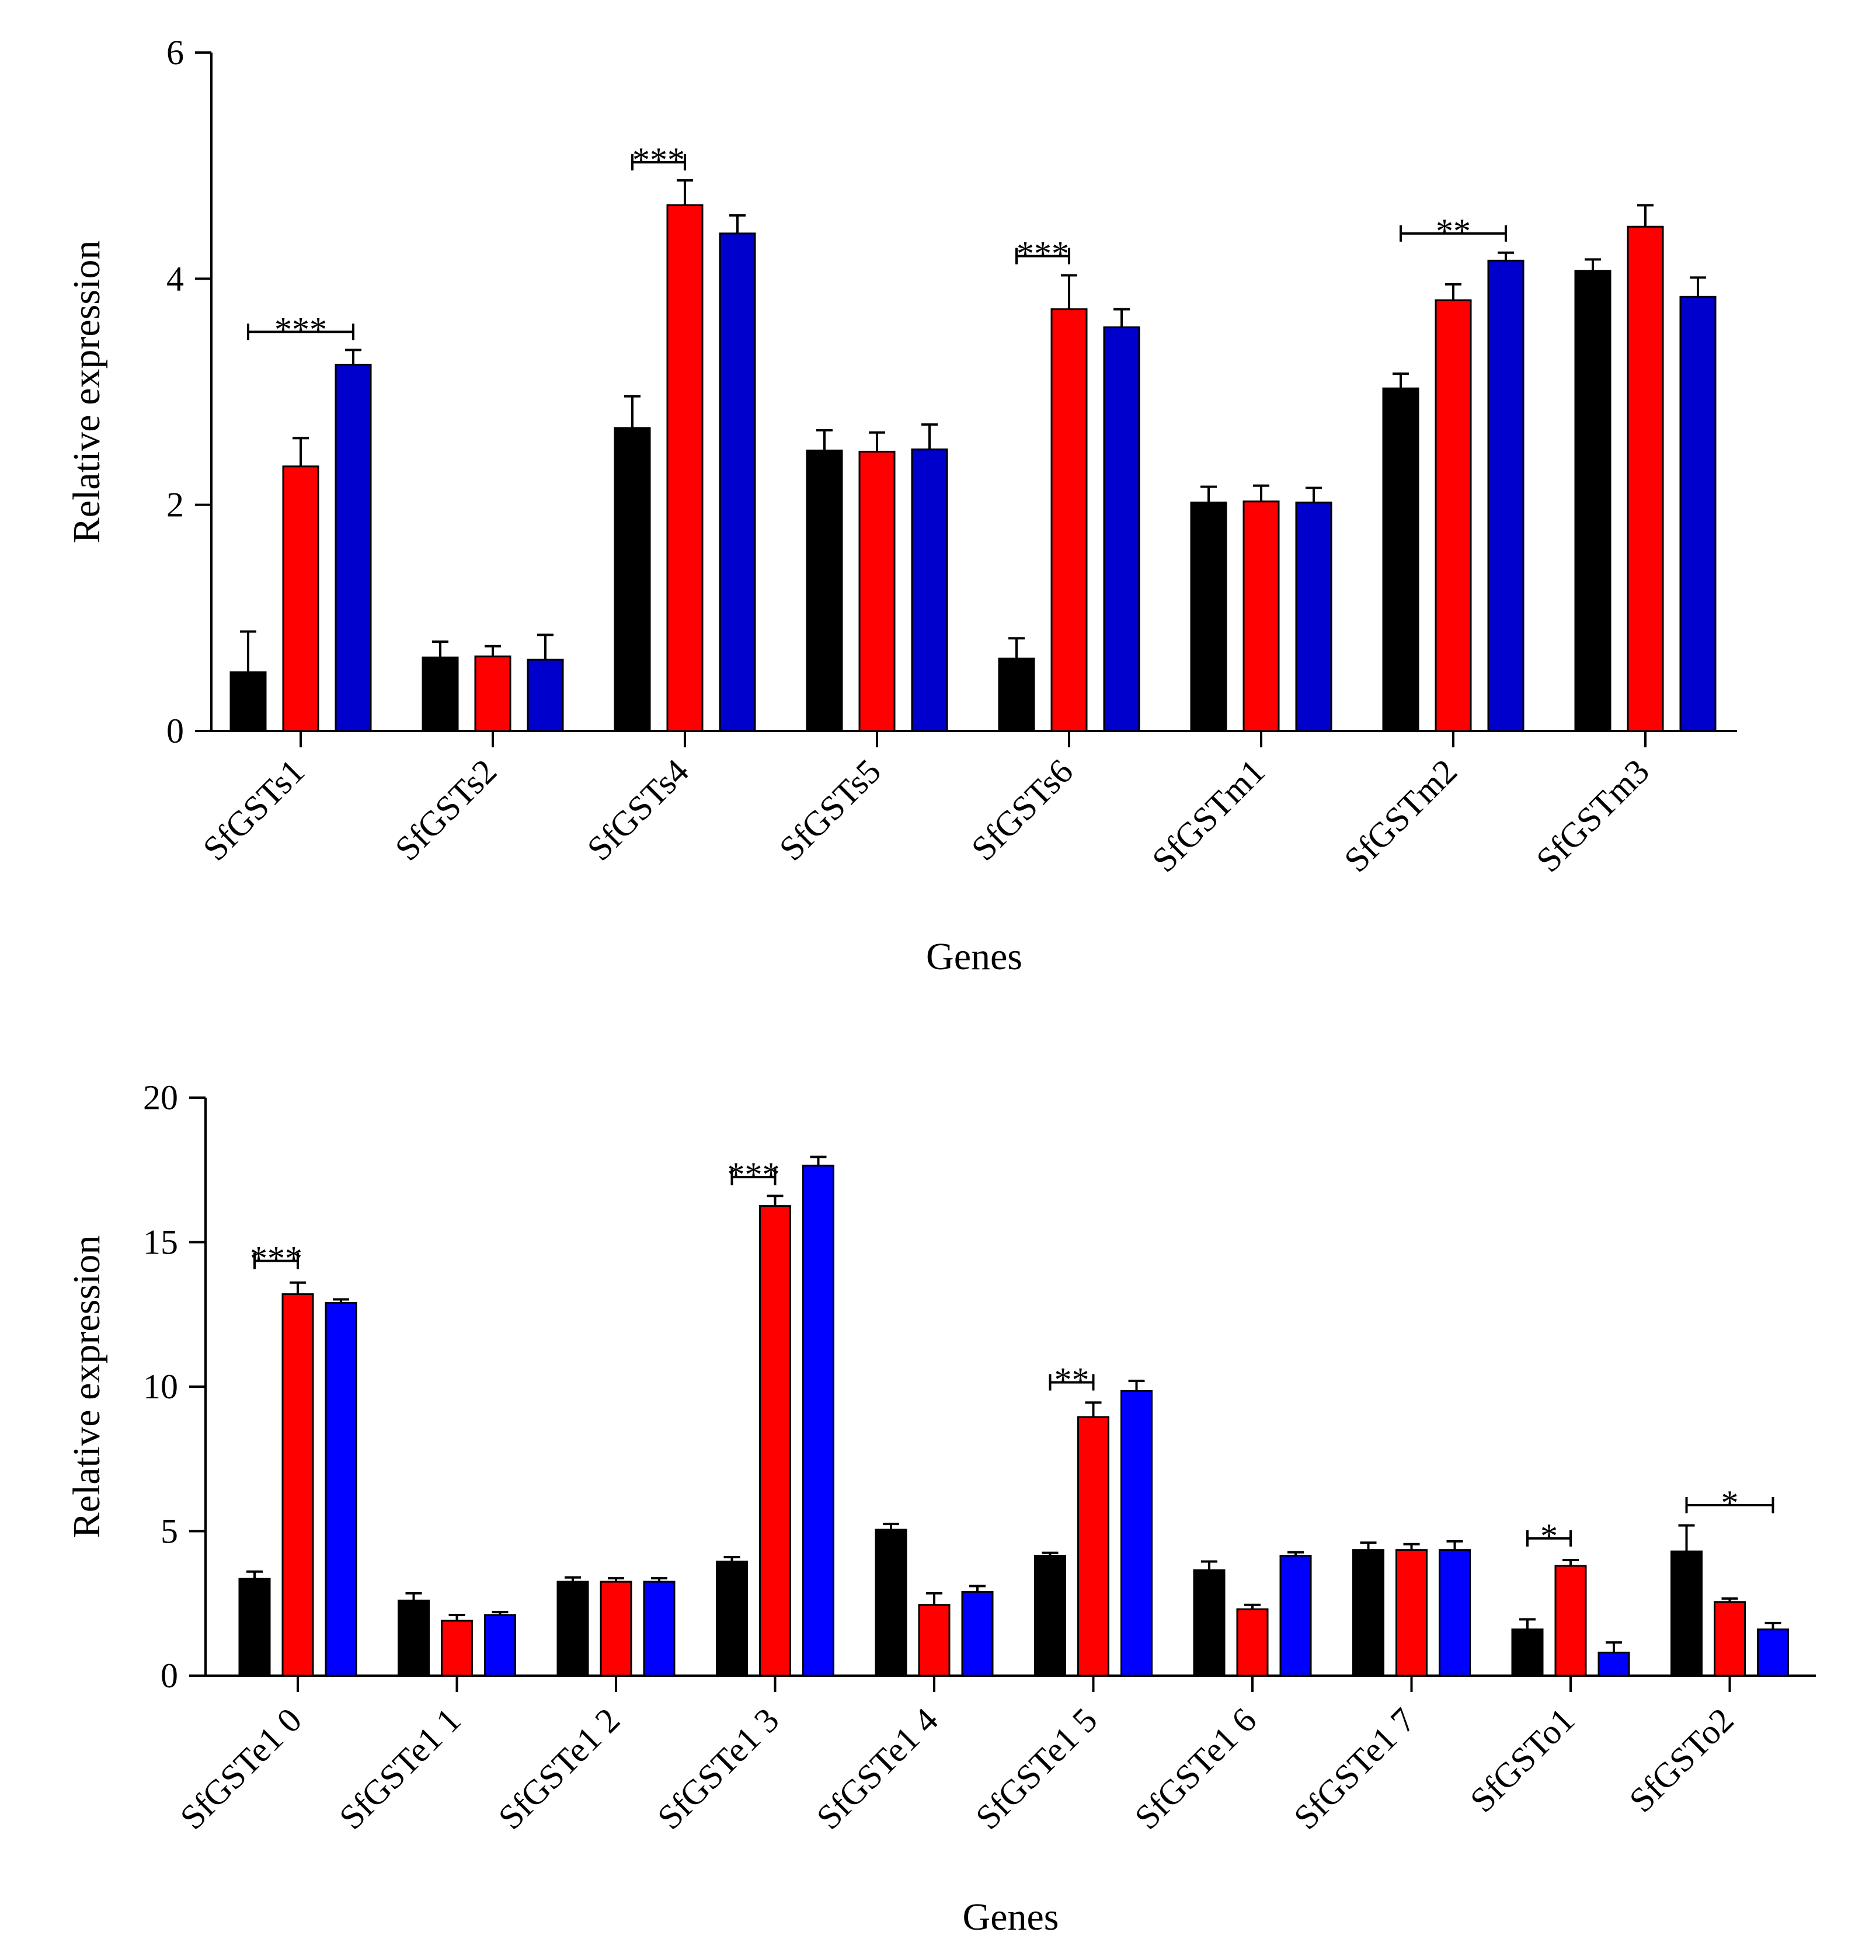 The image size is (1876, 1960). Describe the element at coordinates (638, 810) in the screenshot. I see `x-tick-label: SfGSTs4` at that location.